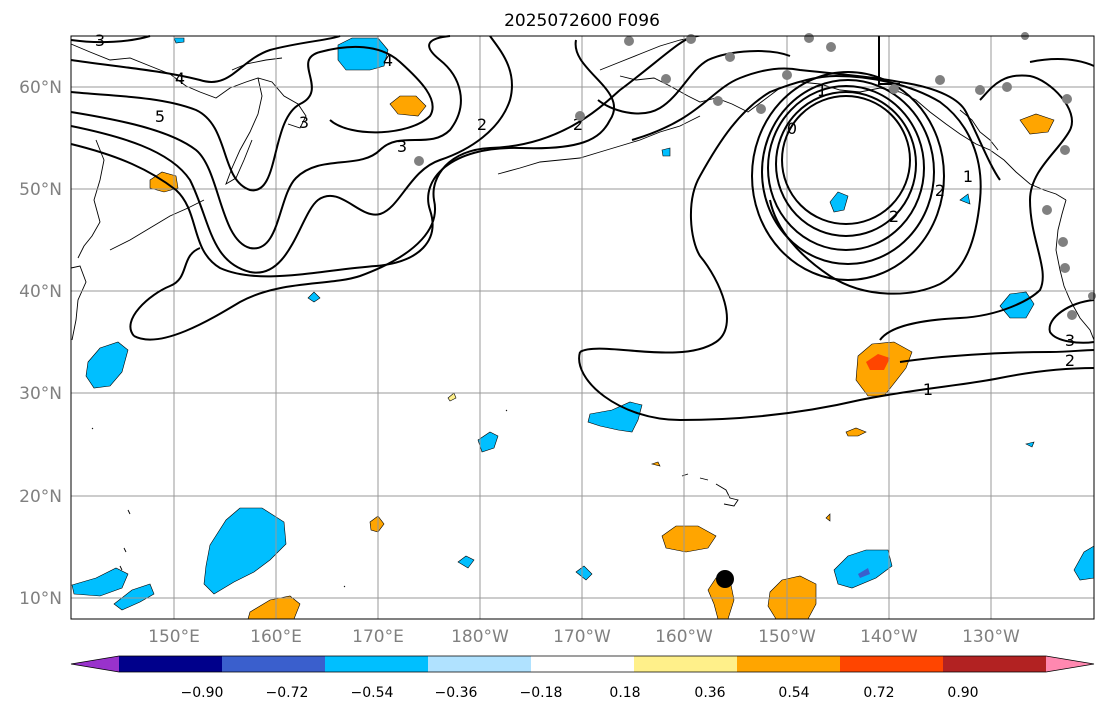  What do you see at coordinates (388, 60) in the screenshot?
I see `contour-label: 4` at bounding box center [388, 60].